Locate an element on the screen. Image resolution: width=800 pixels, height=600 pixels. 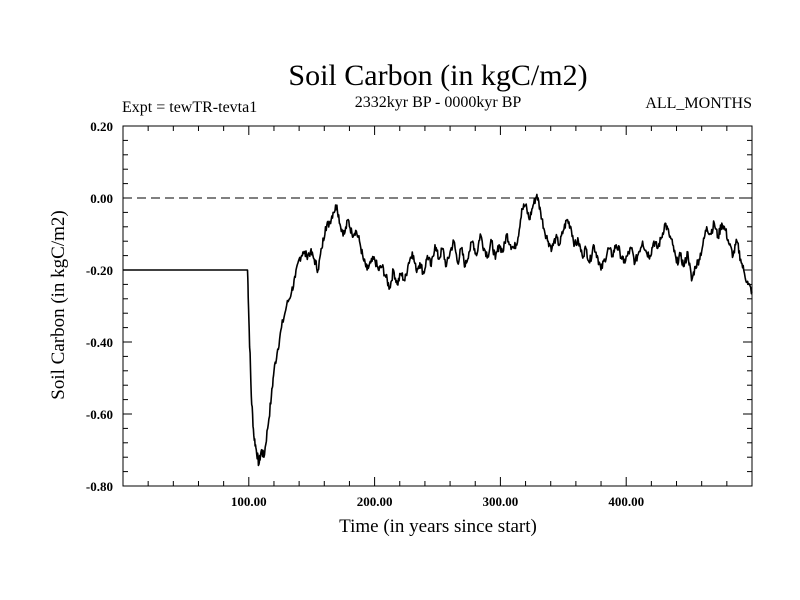
x-tick-label: 200.00 is located at coordinates (375, 501).